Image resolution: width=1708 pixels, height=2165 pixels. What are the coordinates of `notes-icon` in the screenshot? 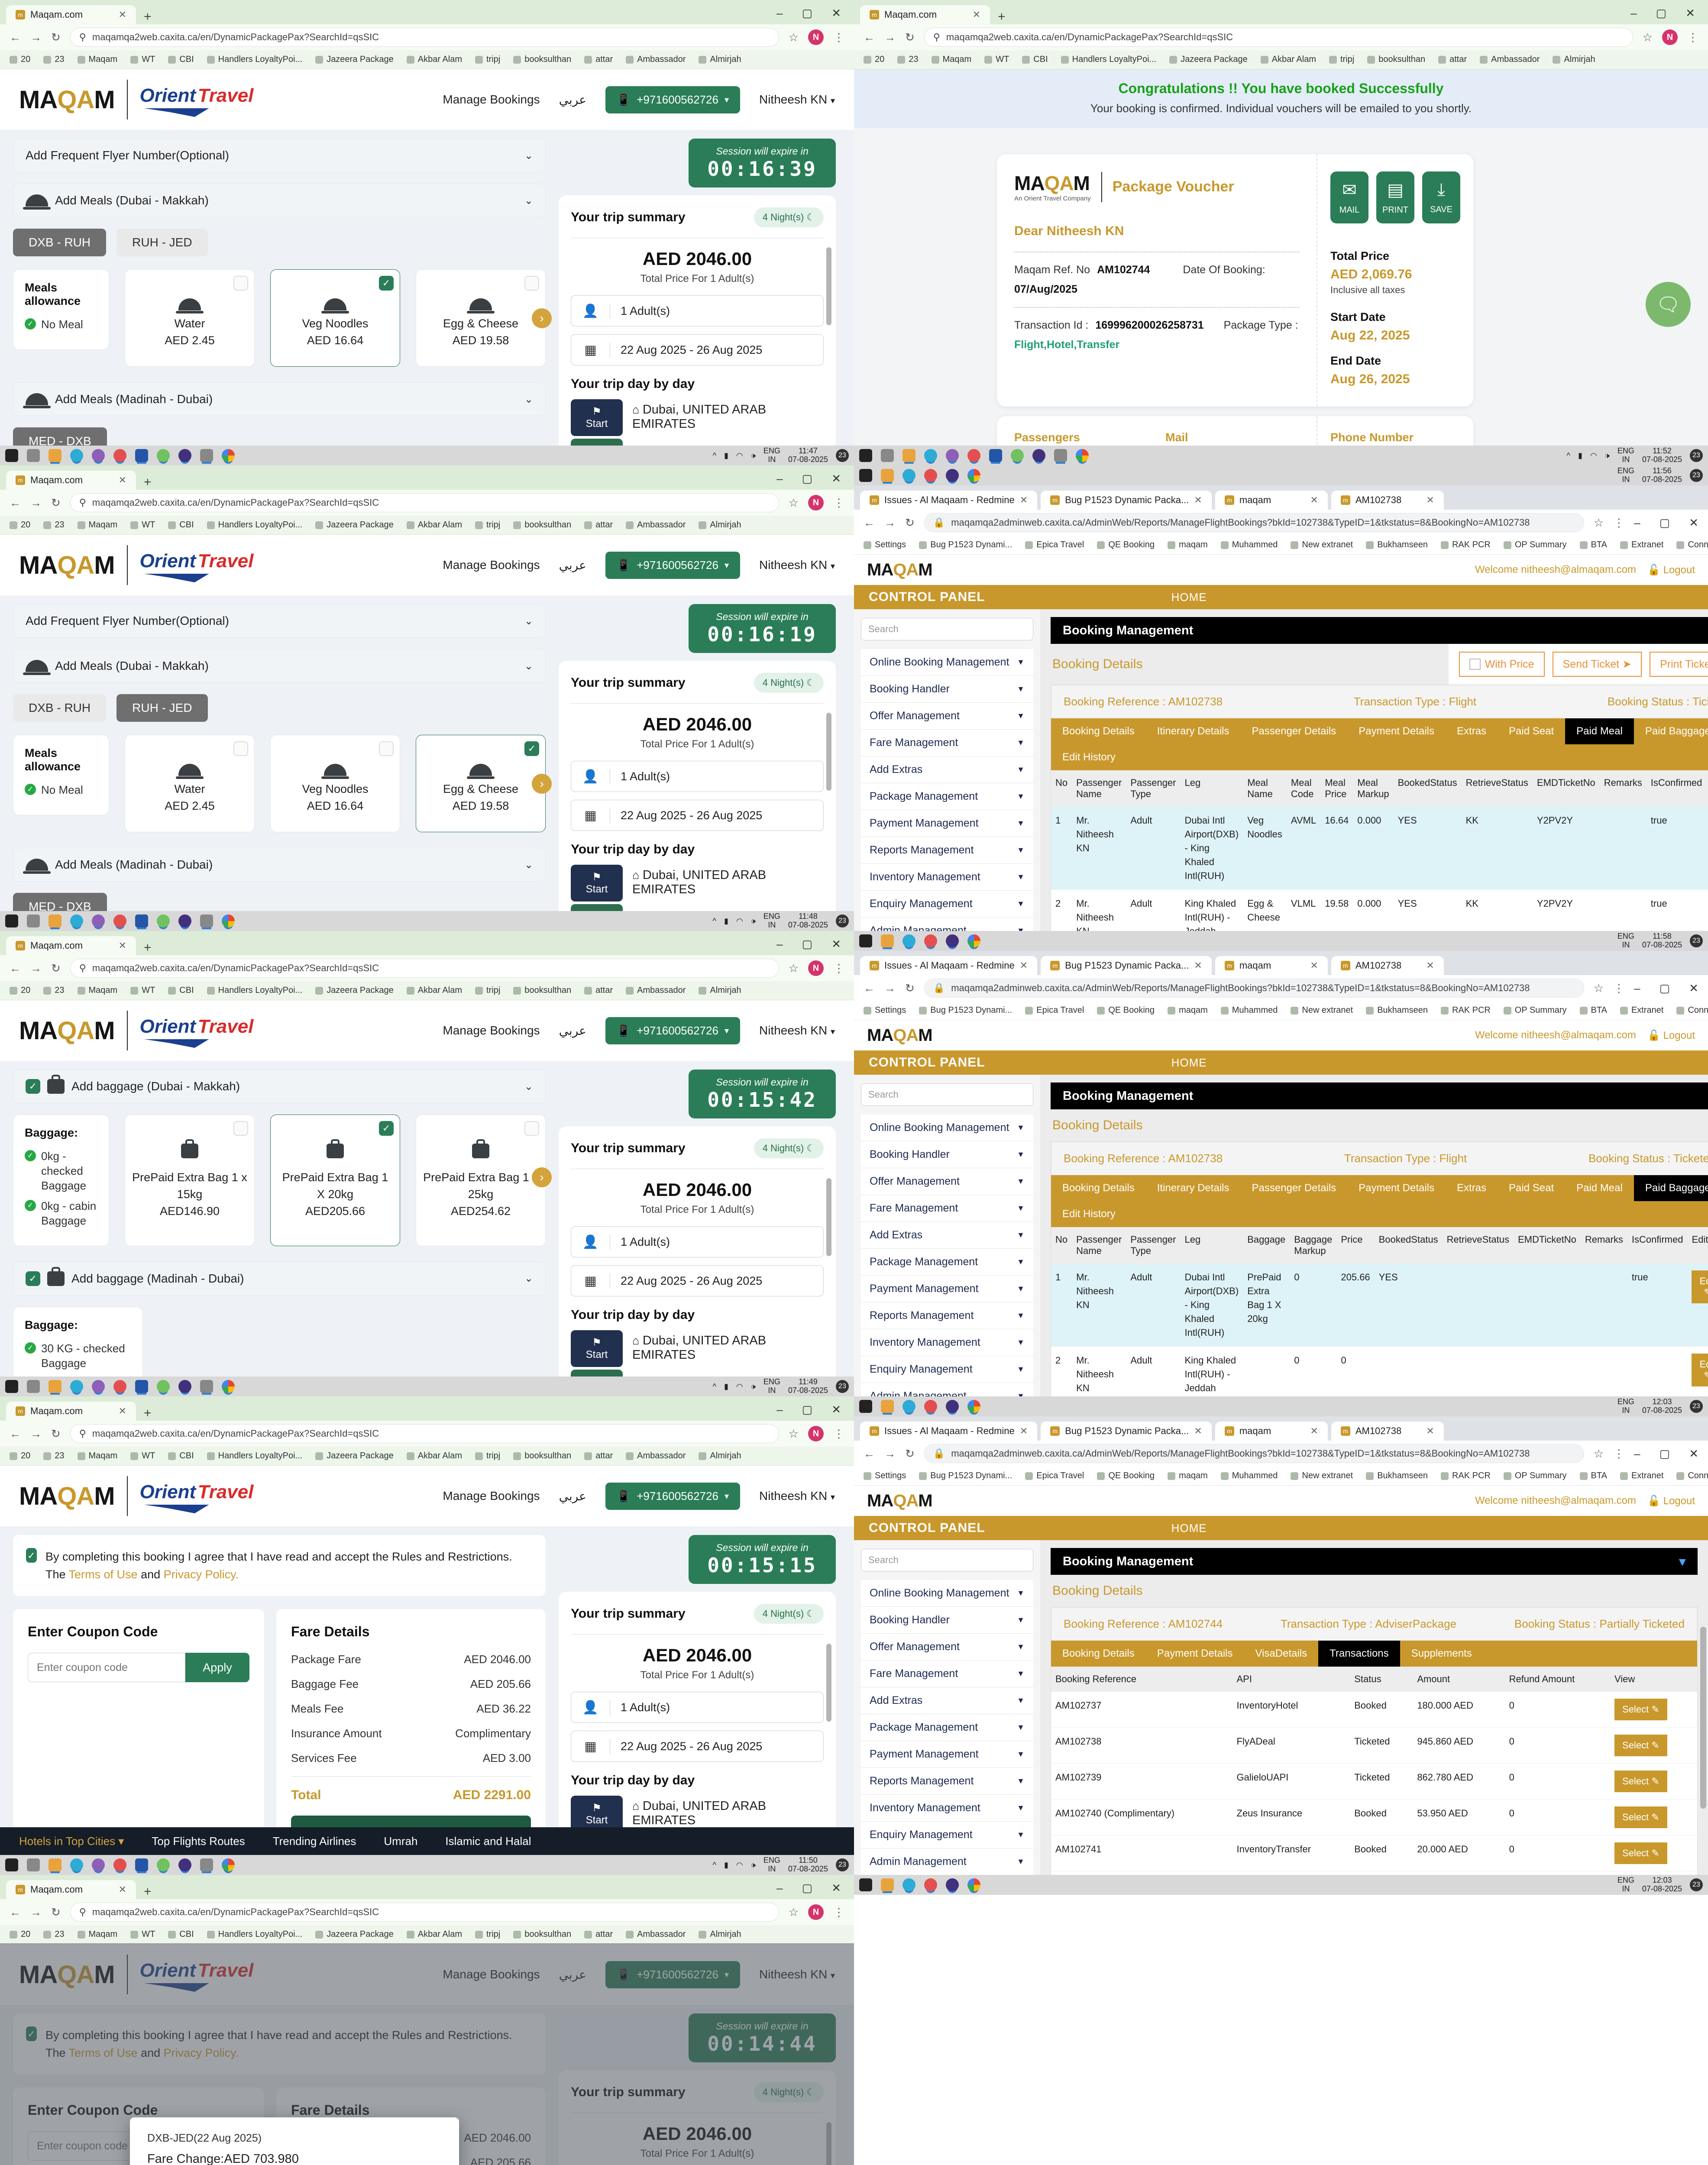 It's located at (163, 455).